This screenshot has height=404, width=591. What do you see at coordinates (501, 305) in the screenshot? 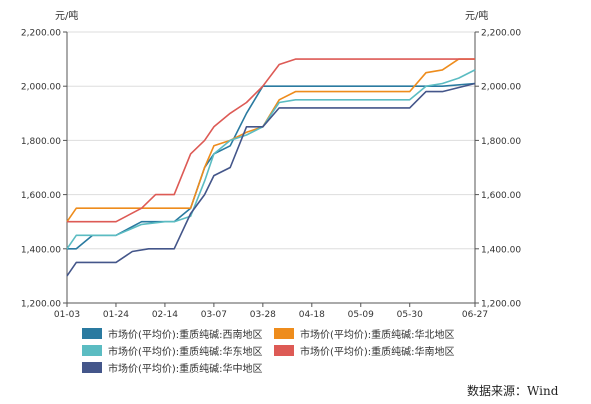
I see `y-tick-label-right: 1,200.00` at bounding box center [501, 305].